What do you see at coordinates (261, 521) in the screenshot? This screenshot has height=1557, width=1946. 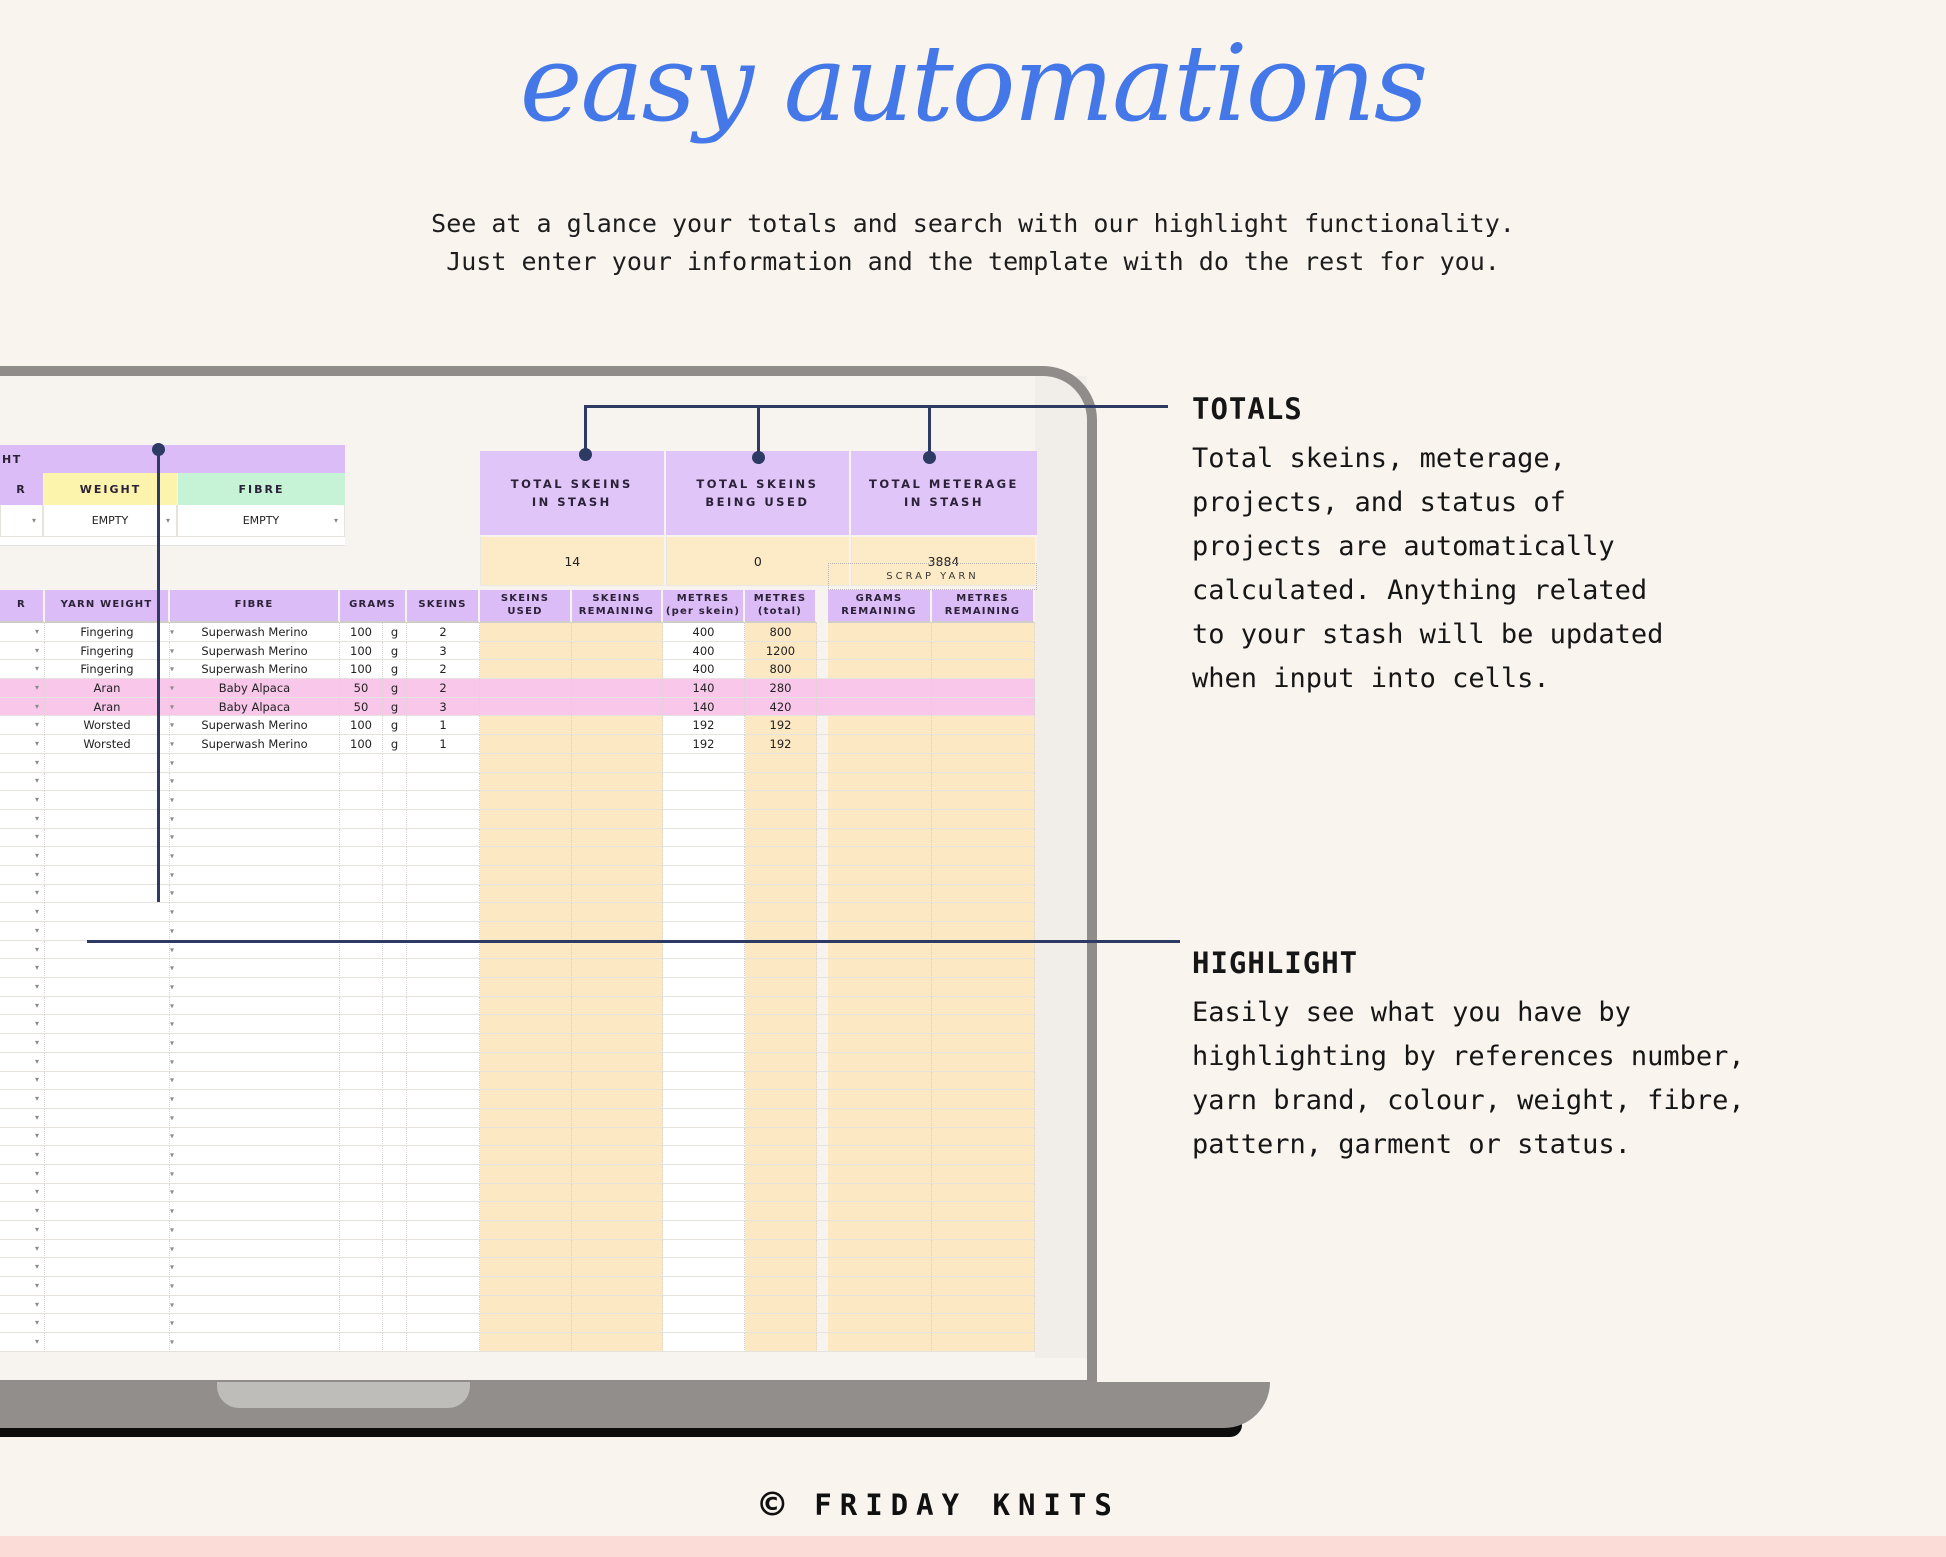 I see `filter-fibre-dropdown: EMPTY ▾` at bounding box center [261, 521].